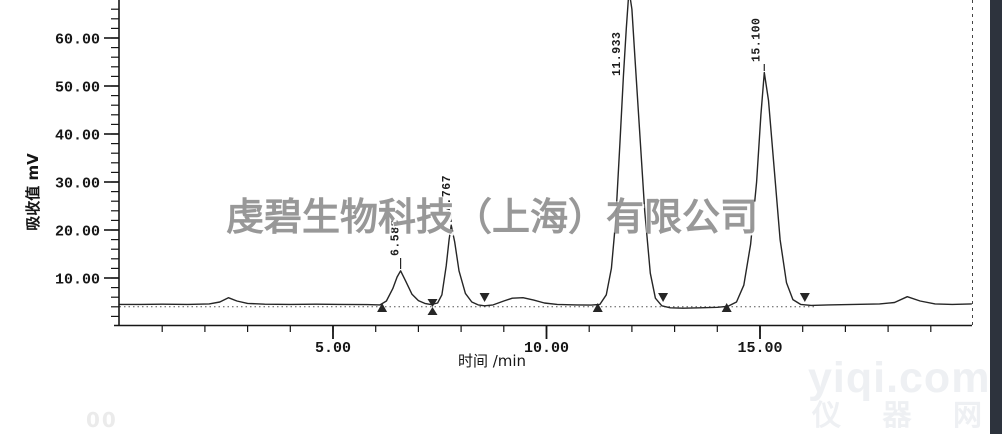 The image size is (1002, 434). Describe the element at coordinates (396, 237) in the screenshot. I see `peak-rt-label: 6.583` at that location.